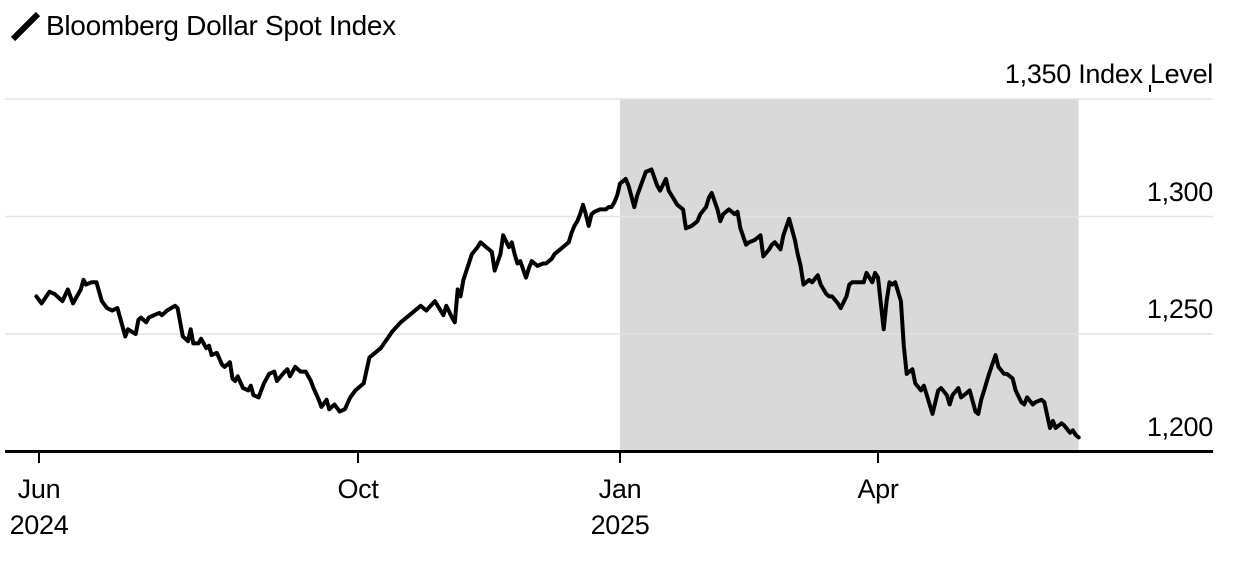 This screenshot has width=1237, height=573. I want to click on x-tick-month: Oct, so click(358, 488).